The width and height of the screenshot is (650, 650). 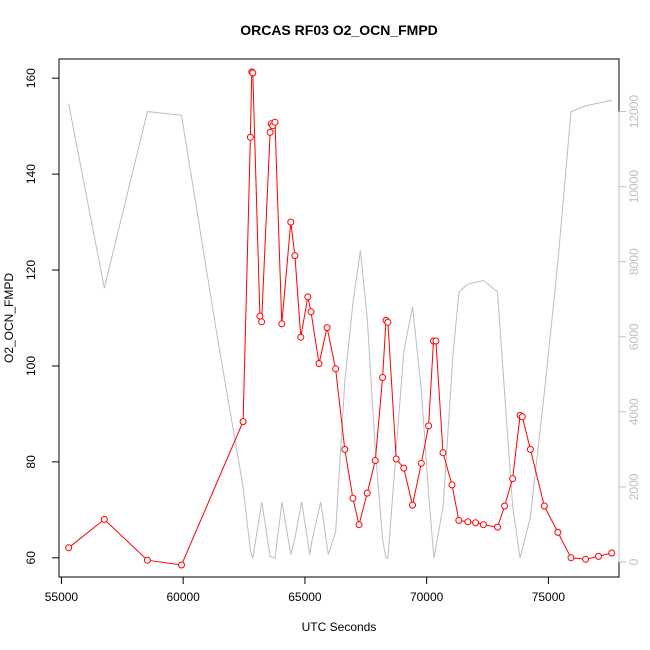 What do you see at coordinates (339, 627) in the screenshot?
I see `x-axis-title: UTC Seconds` at bounding box center [339, 627].